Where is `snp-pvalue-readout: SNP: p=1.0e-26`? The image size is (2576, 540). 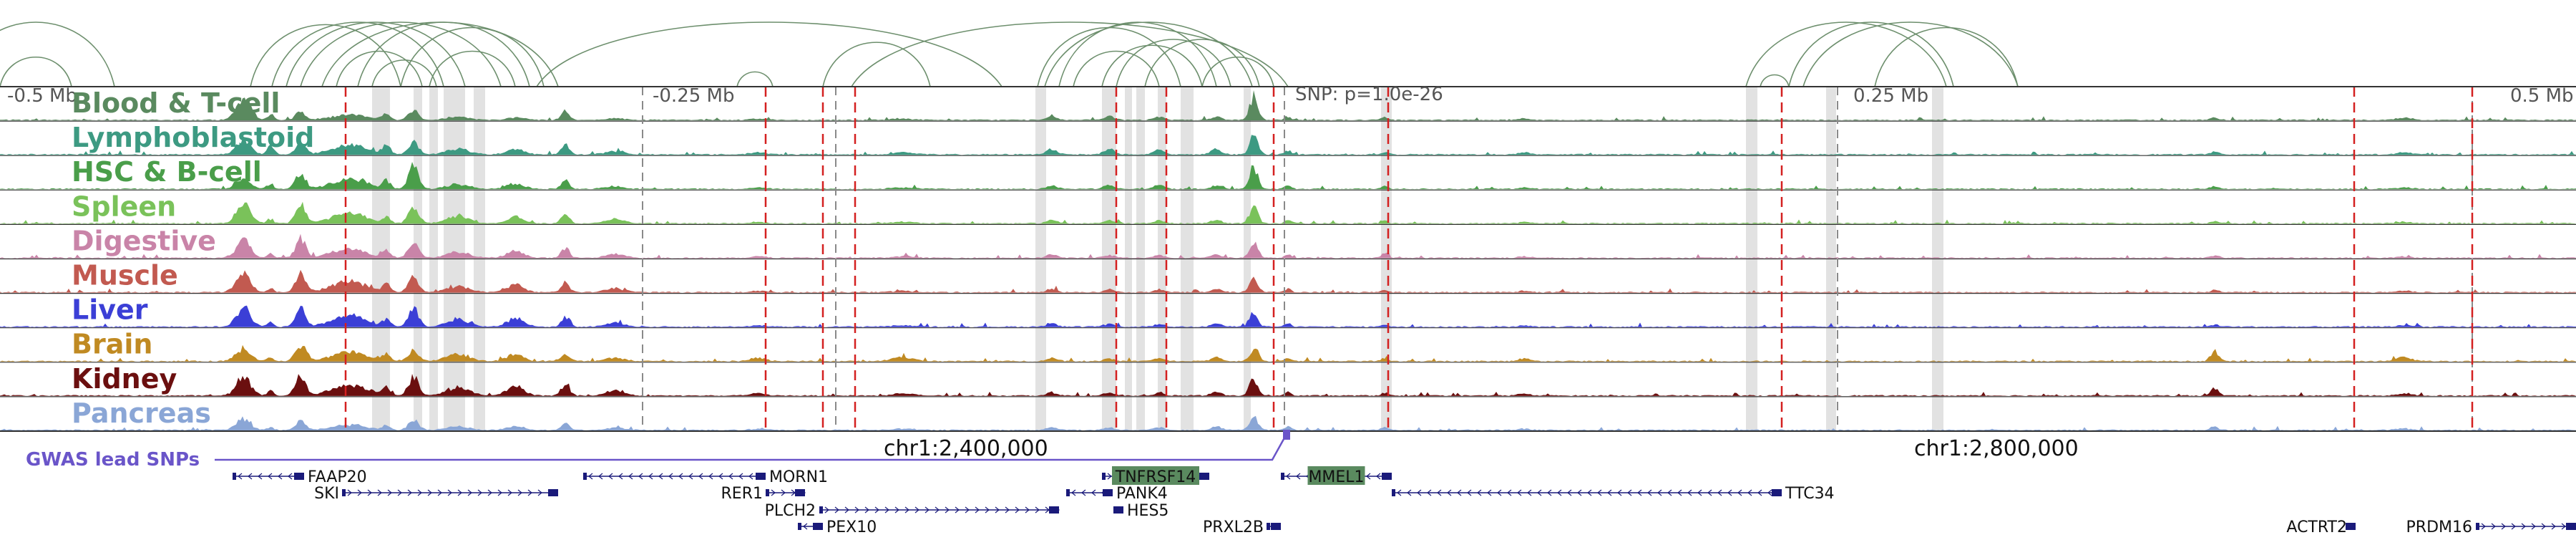
snp-pvalue-readout: SNP: p=1.0e-26 is located at coordinates (1369, 95).